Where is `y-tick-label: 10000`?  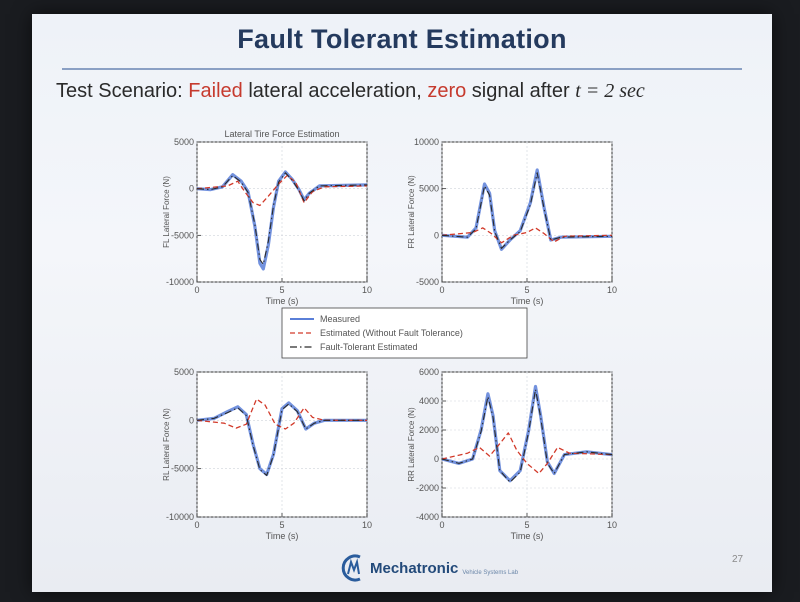
y-tick-label: 10000 is located at coordinates (426, 142).